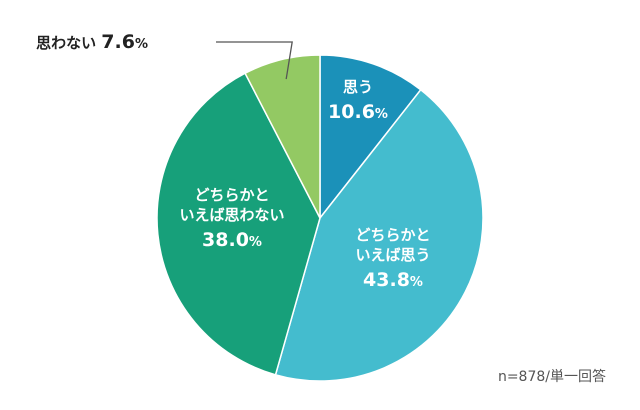 The image size is (640, 410). Describe the element at coordinates (254, 60) in the screenshot. I see `leader-line` at that location.